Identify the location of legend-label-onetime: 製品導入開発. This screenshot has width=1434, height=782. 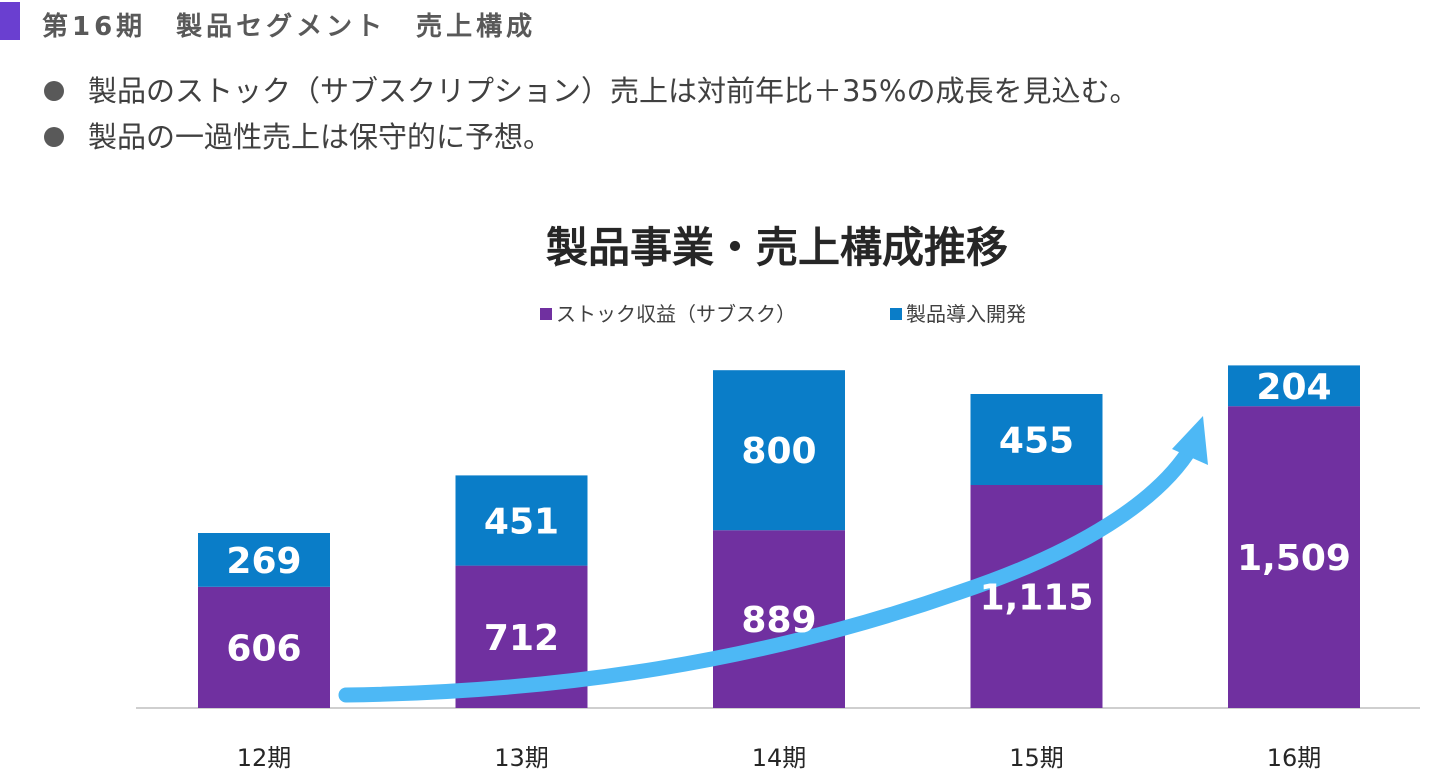
(966, 314).